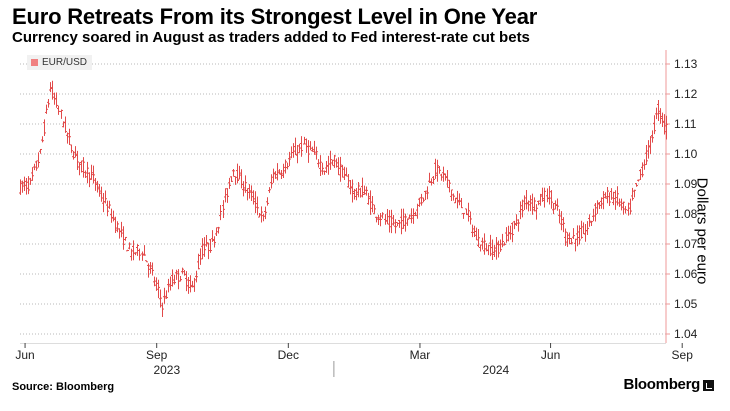 Image resolution: width=730 pixels, height=411 pixels. Describe the element at coordinates (686, 184) in the screenshot. I see `y-tick-label: 1.09` at that location.